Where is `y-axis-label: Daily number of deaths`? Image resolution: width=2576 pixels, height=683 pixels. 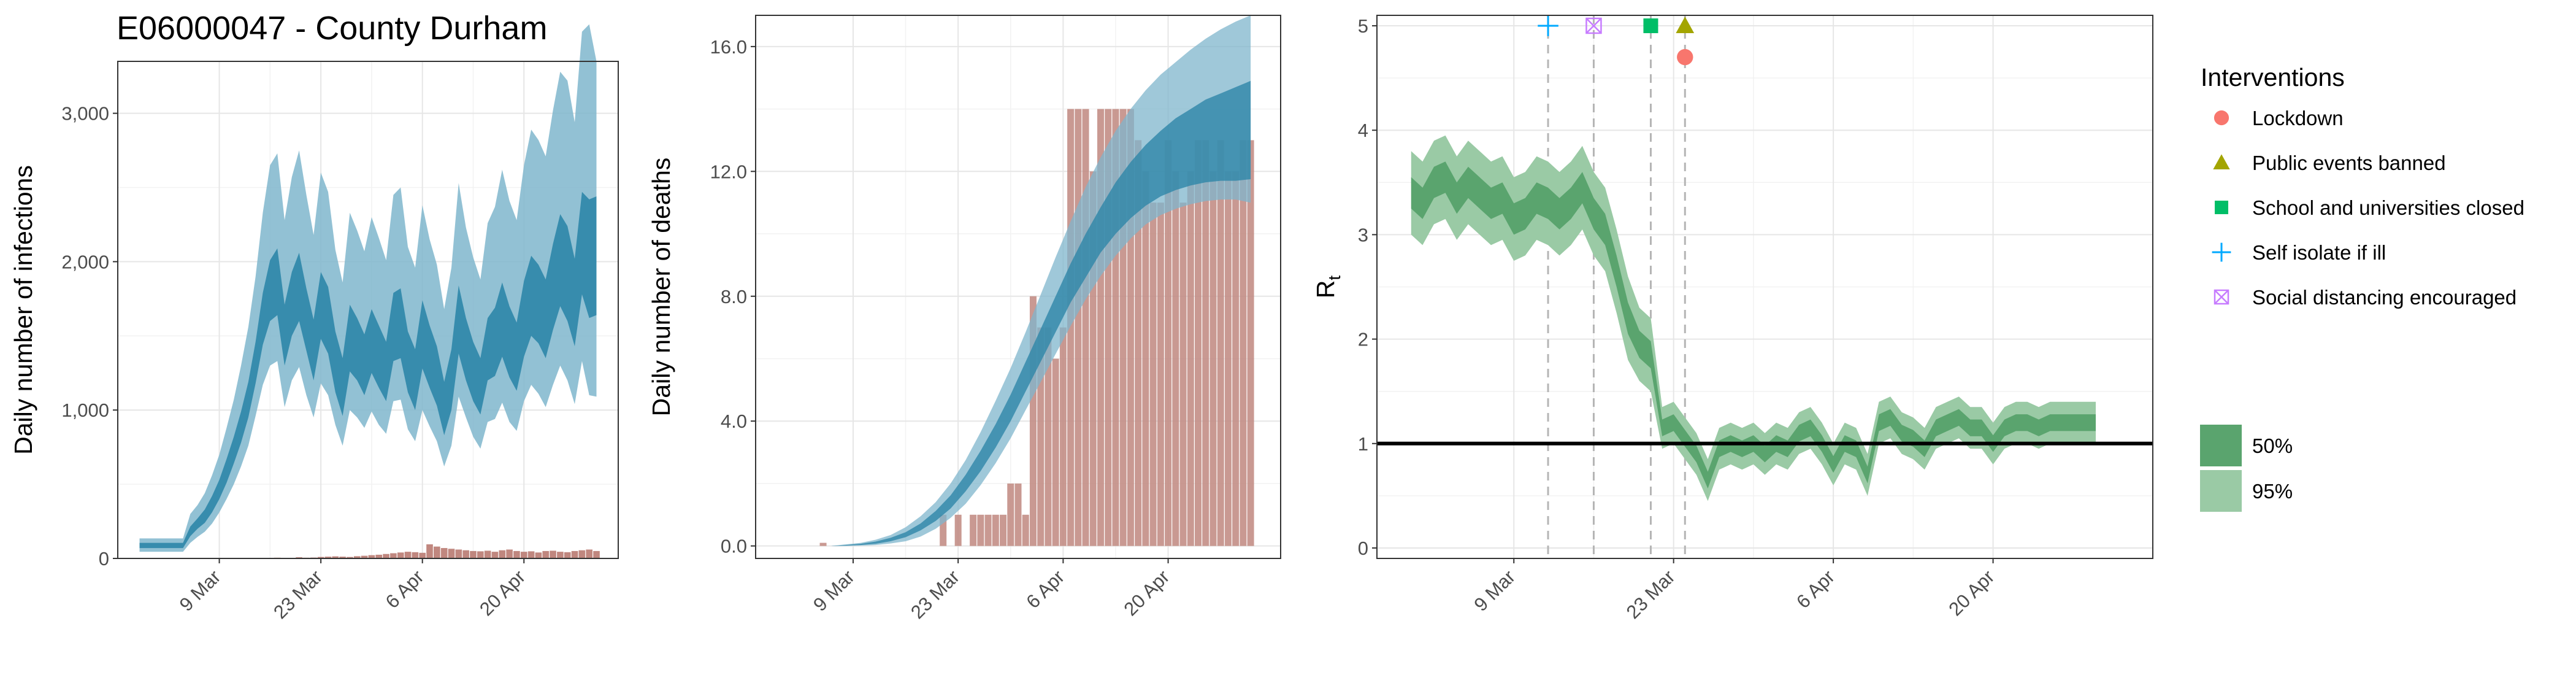 y-axis-label: Daily number of deaths is located at coordinates (661, 287).